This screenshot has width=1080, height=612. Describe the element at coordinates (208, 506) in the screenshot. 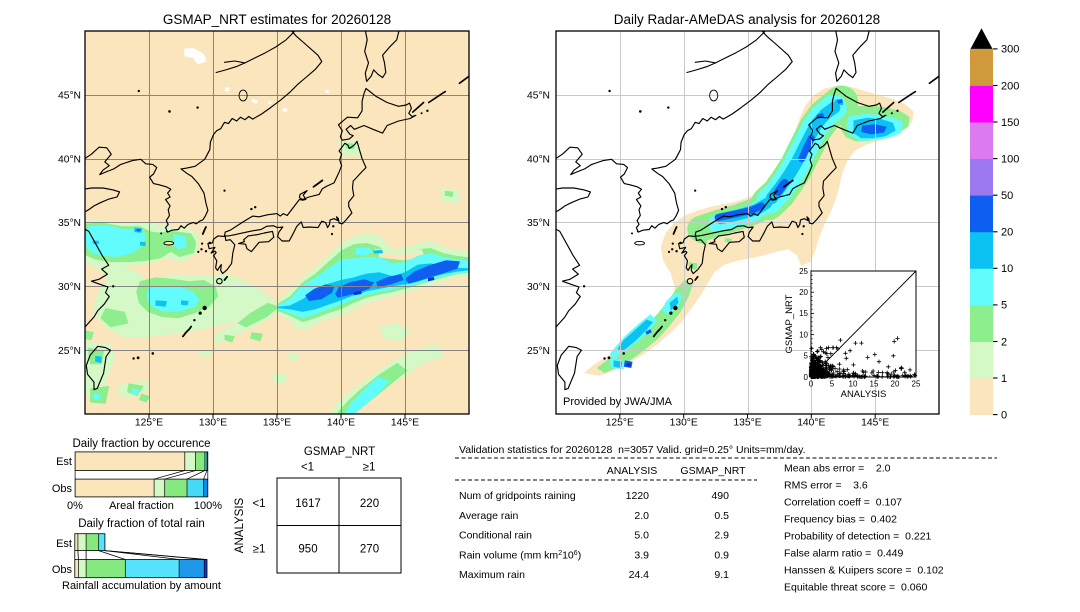

I see `svg-text: 100%` at that location.